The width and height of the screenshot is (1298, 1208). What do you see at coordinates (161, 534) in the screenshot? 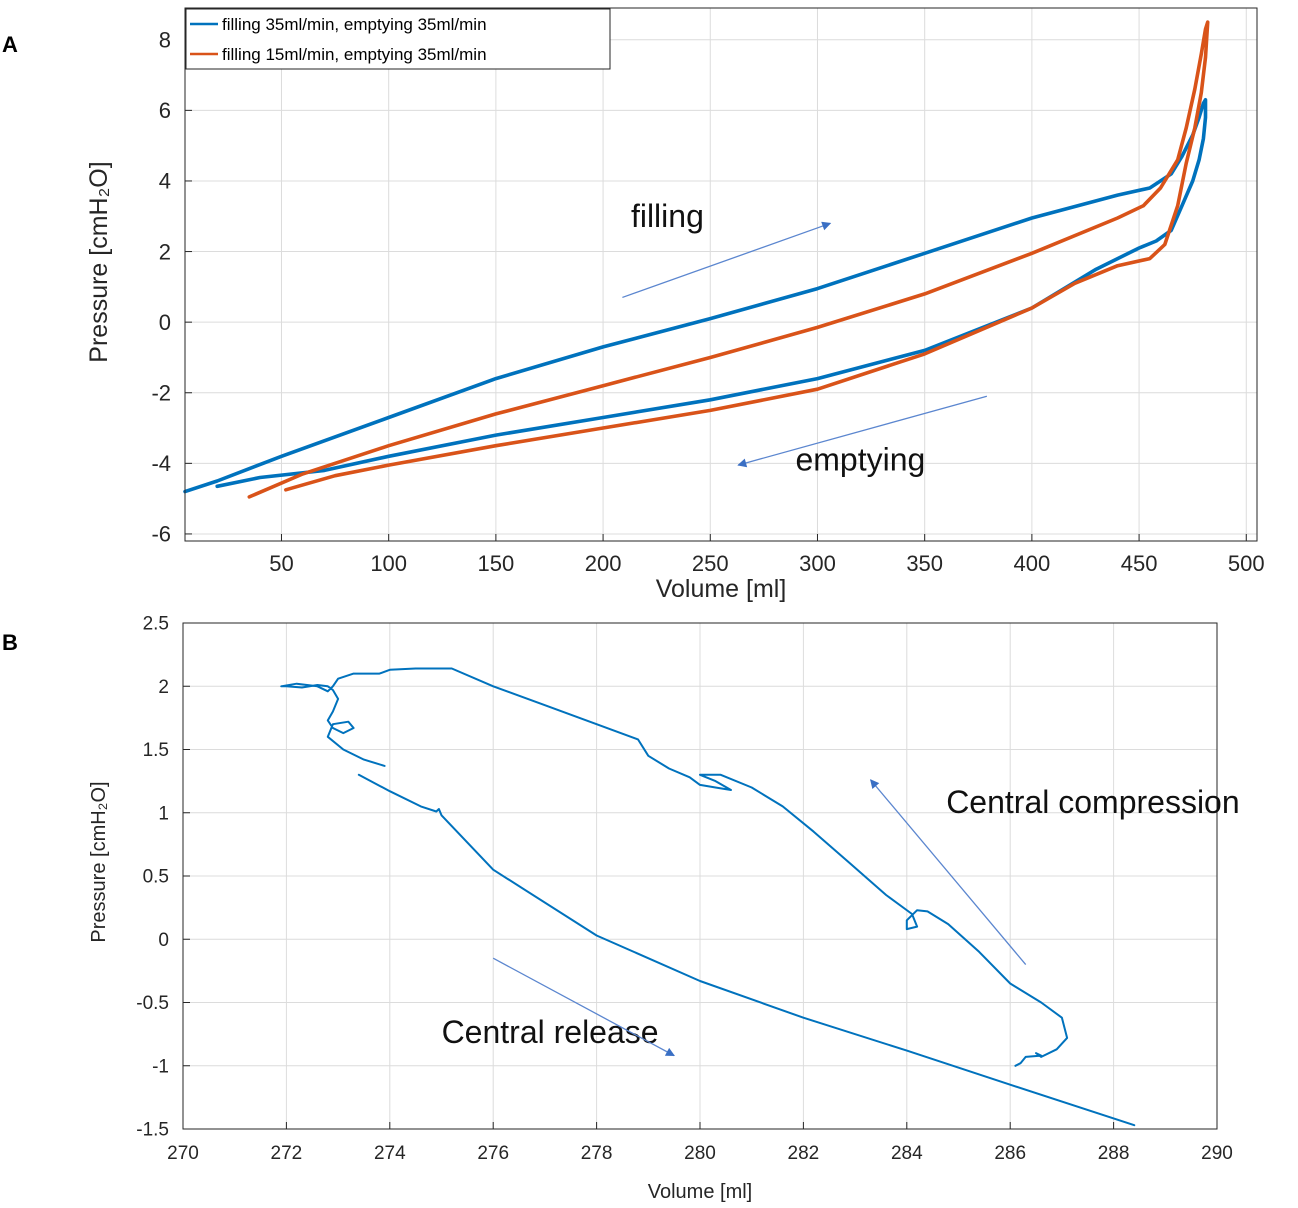
I see `y-tick-label: -6` at bounding box center [161, 534].